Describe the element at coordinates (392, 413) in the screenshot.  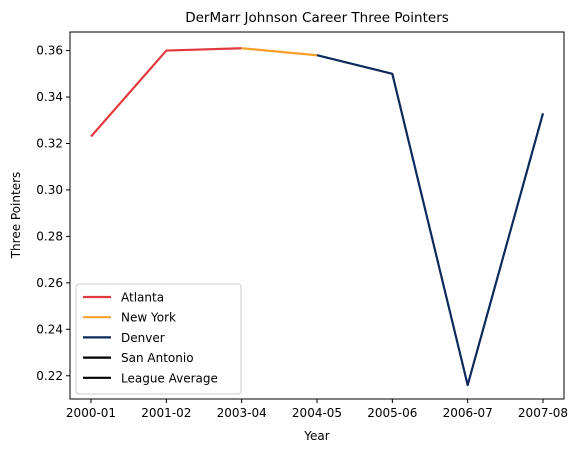
I see `x-tick-label: 2005-06` at that location.